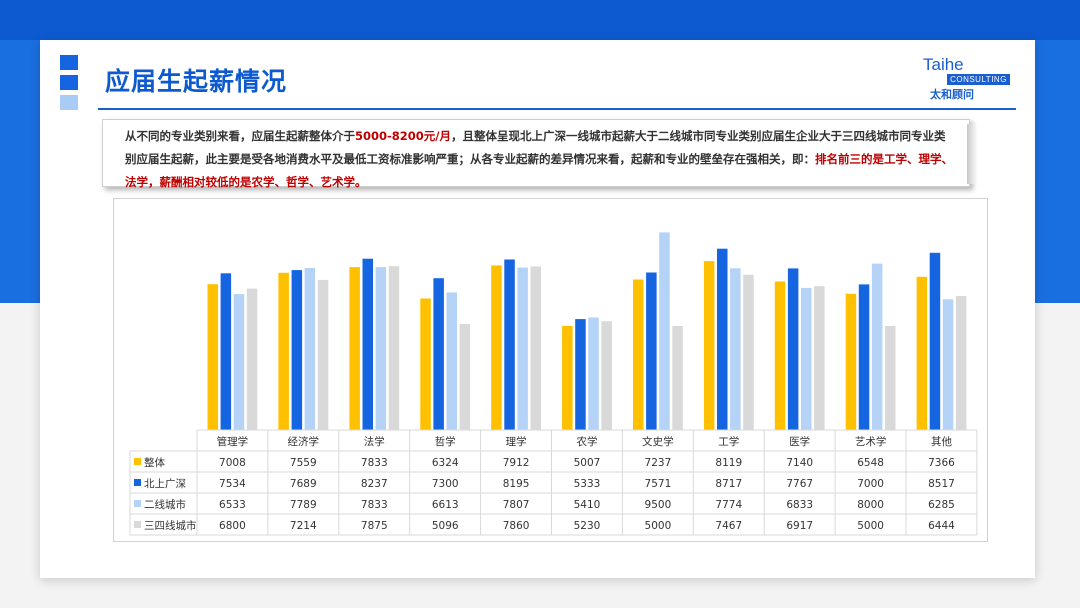  What do you see at coordinates (303, 526) in the screenshot?
I see `data-value-label: 7214` at bounding box center [303, 526].